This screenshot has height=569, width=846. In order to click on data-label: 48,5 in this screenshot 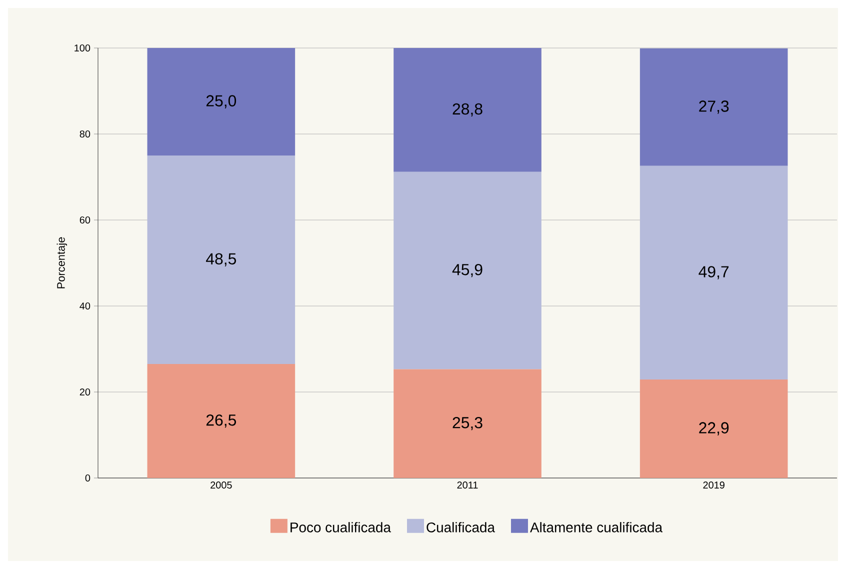, I will do `click(221, 259)`.